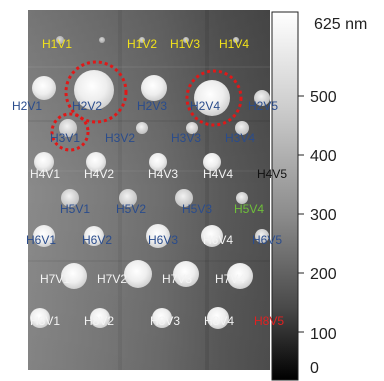 Image resolution: width=384 pixels, height=381 pixels. Describe the element at coordinates (205, 106) in the screenshot. I see `feature-label-h2v4: H2V4` at that location.